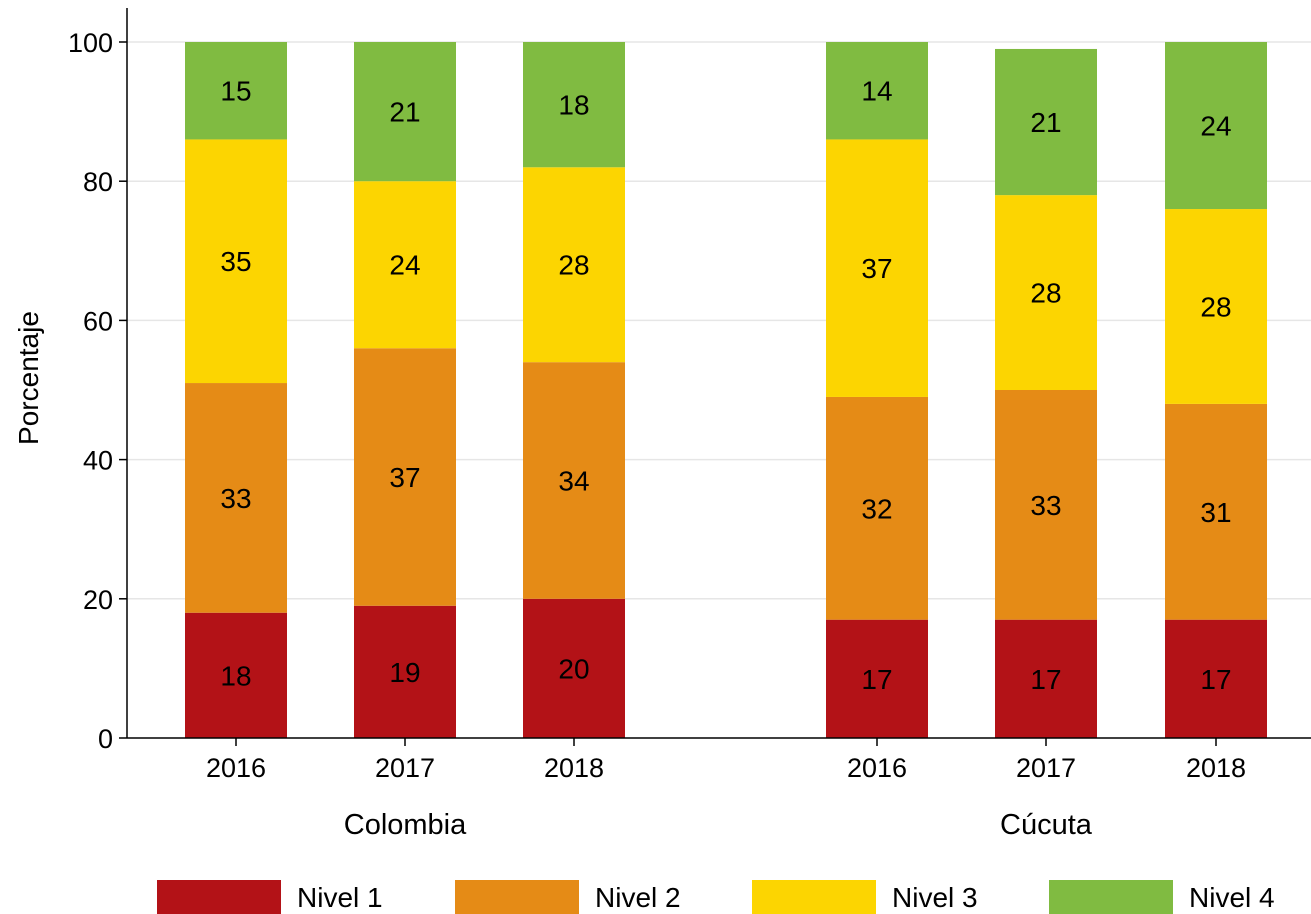 This screenshot has height=914, width=1311. What do you see at coordinates (1232, 897) in the screenshot?
I see `legend-label: Nivel 4` at bounding box center [1232, 897].